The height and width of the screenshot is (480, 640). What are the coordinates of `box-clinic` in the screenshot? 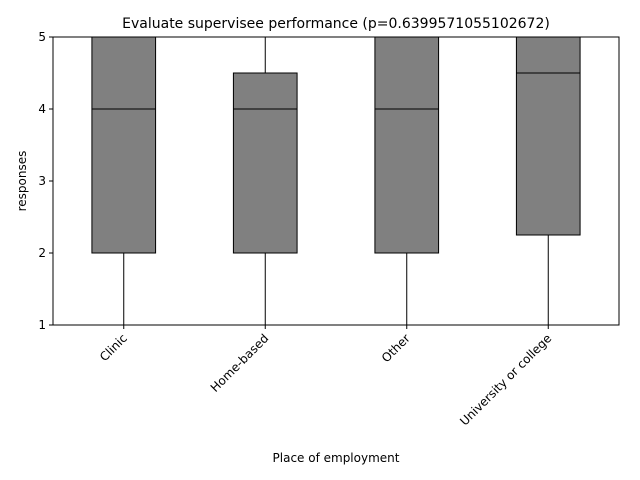 It's located at (124, 181).